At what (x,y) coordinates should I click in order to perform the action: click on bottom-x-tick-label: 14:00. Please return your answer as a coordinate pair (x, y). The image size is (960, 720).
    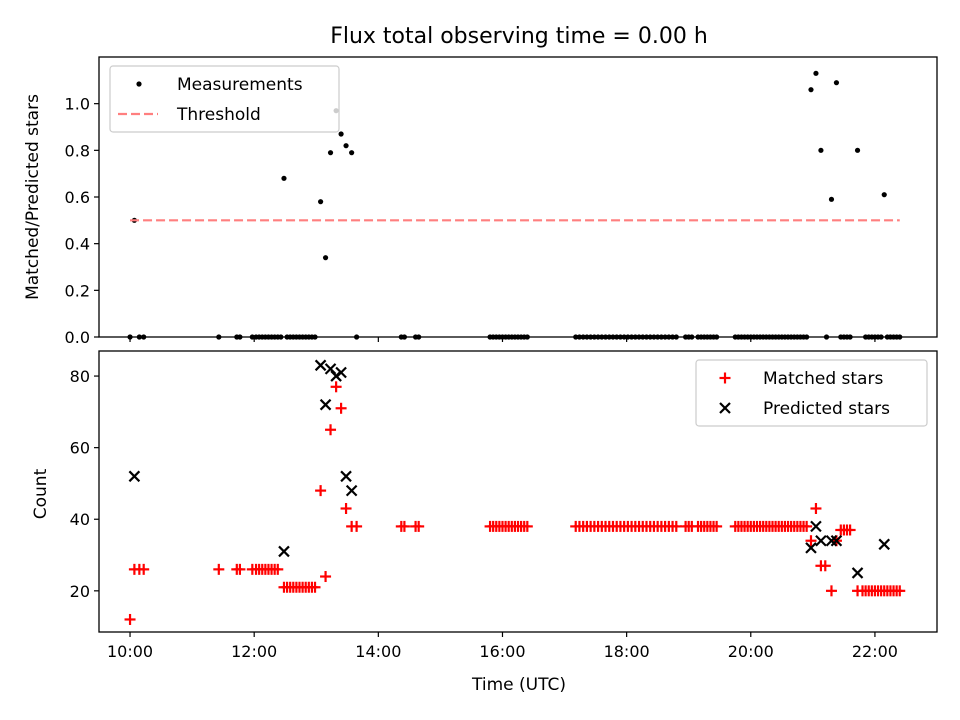
    Looking at the image, I should click on (378, 651).